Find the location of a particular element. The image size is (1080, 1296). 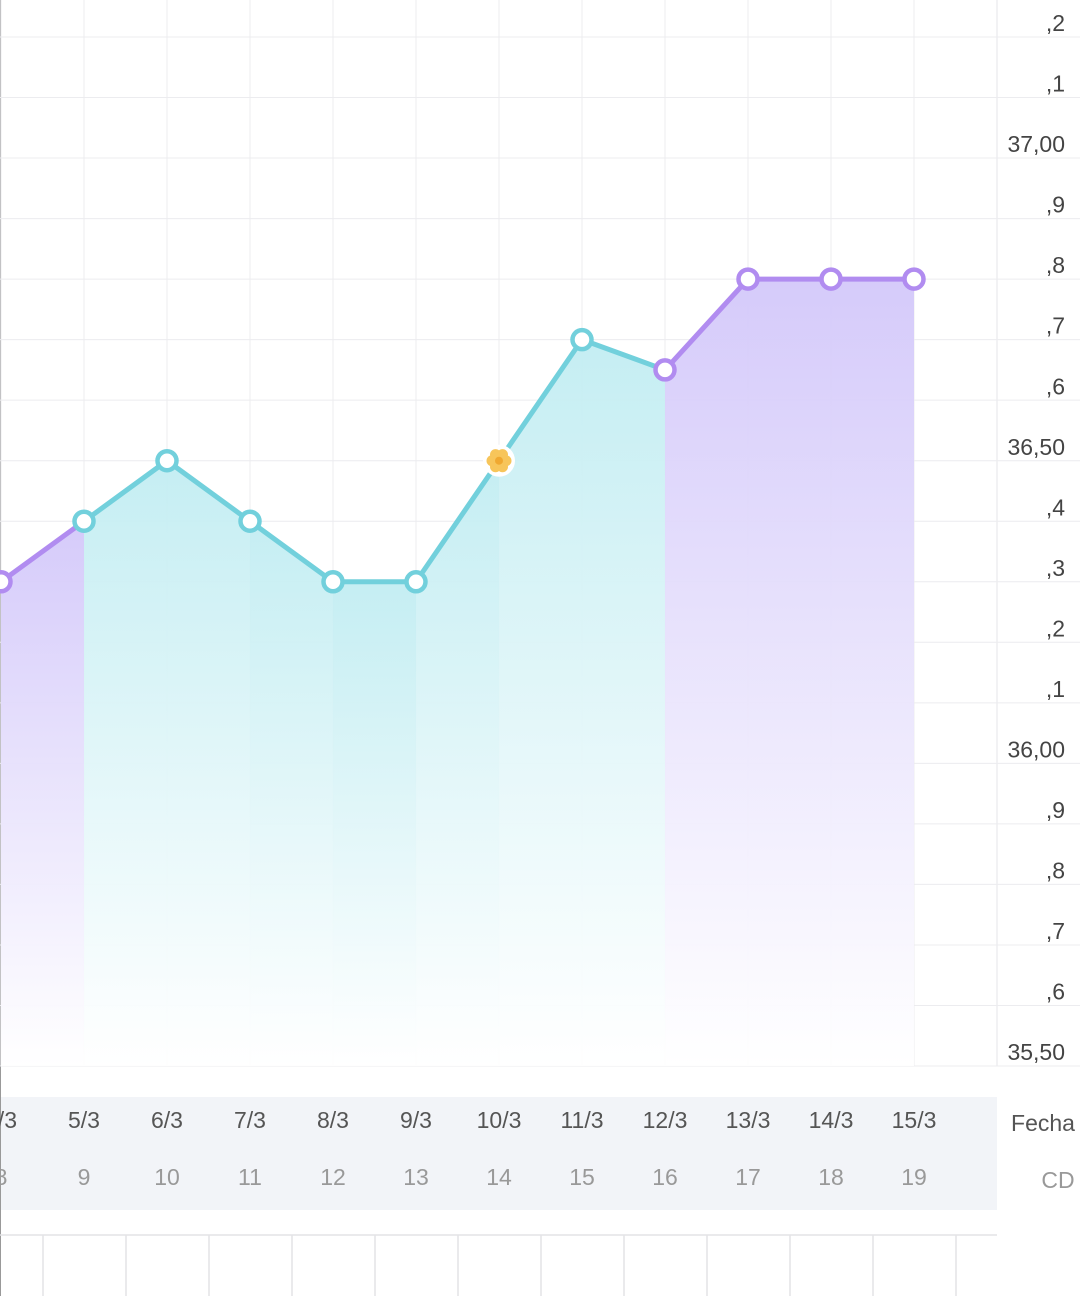

x-tick-label: 10/3 is located at coordinates (499, 1120).